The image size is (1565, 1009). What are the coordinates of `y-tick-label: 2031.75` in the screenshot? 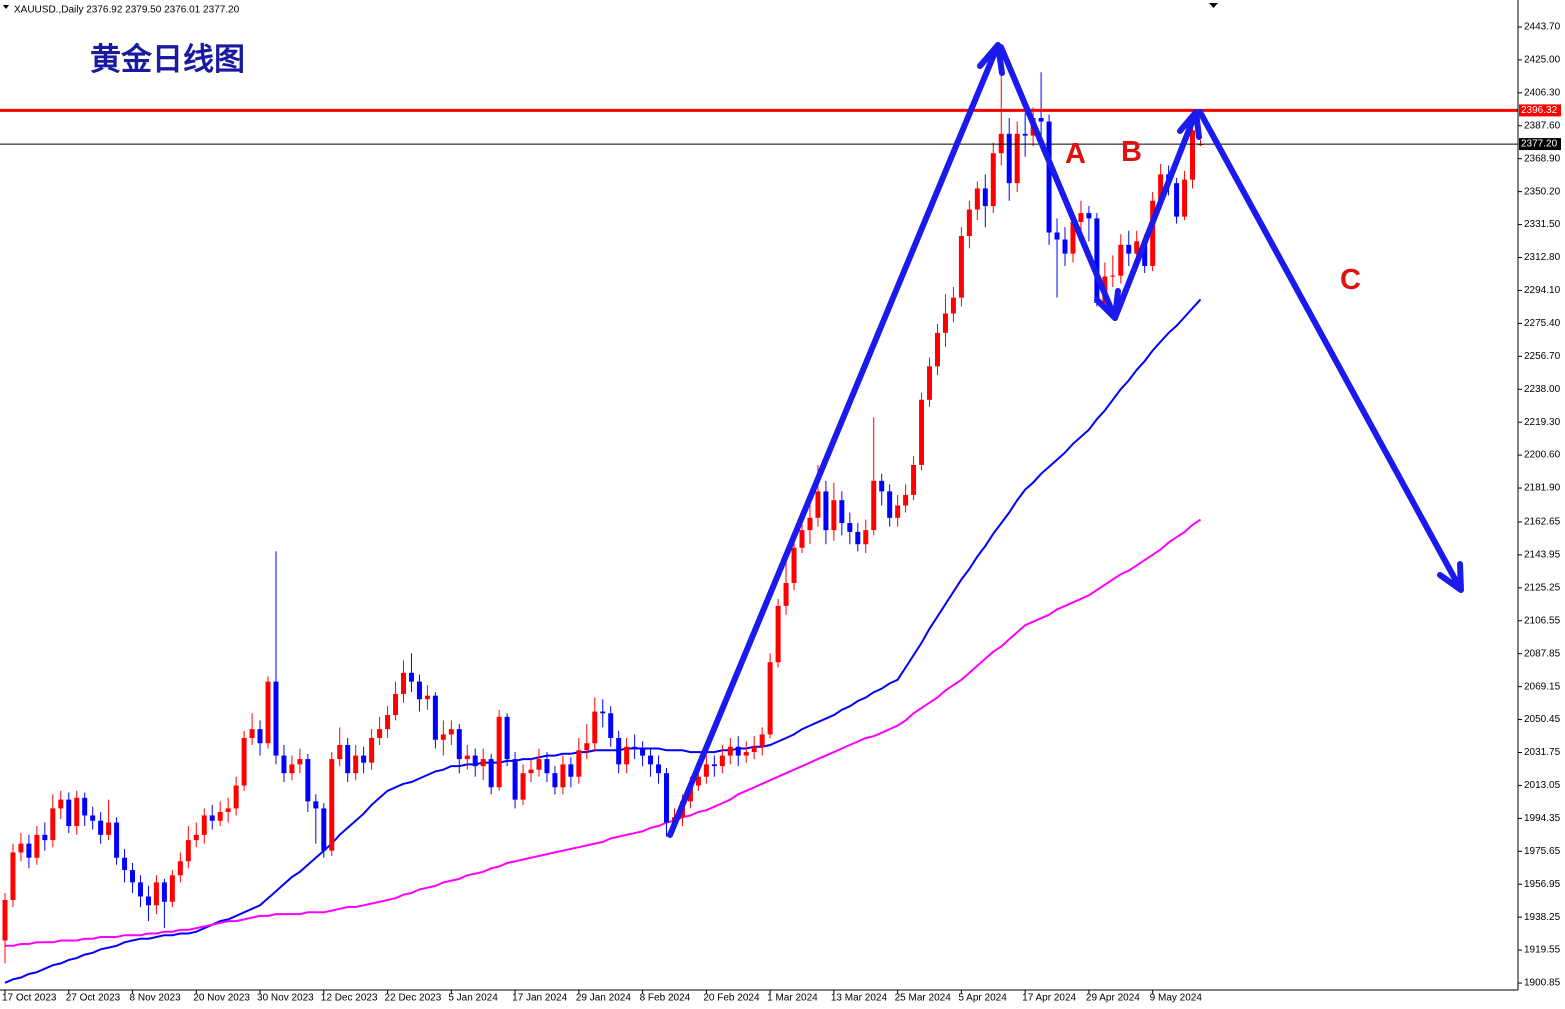 It's located at (1542, 752).